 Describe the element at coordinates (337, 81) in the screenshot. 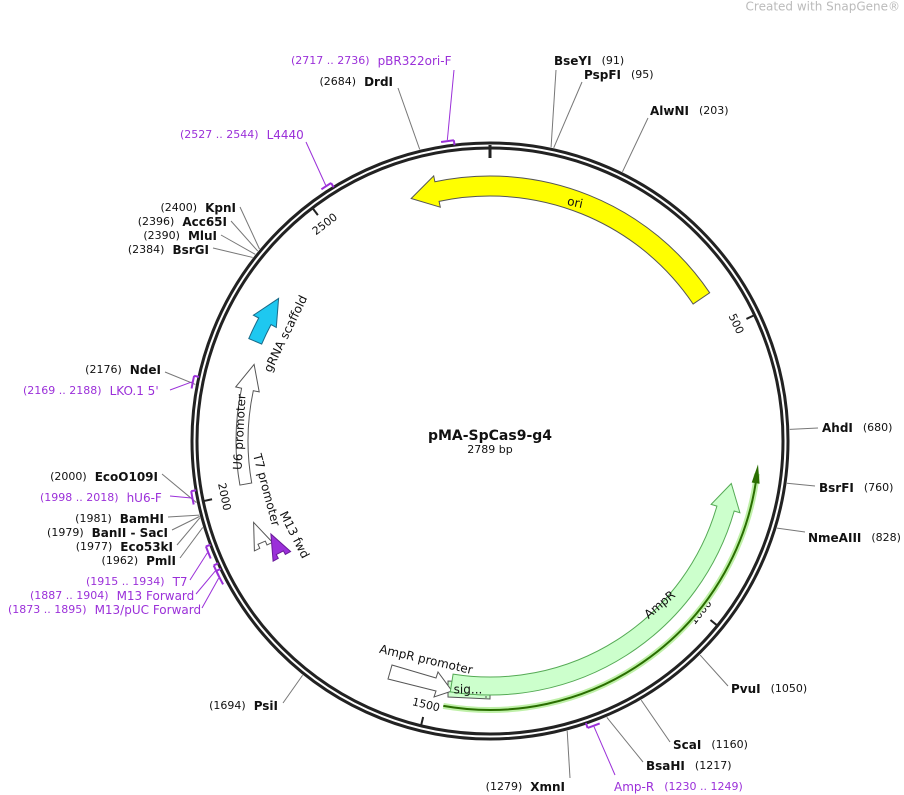

I see `site-position: (2684)` at that location.